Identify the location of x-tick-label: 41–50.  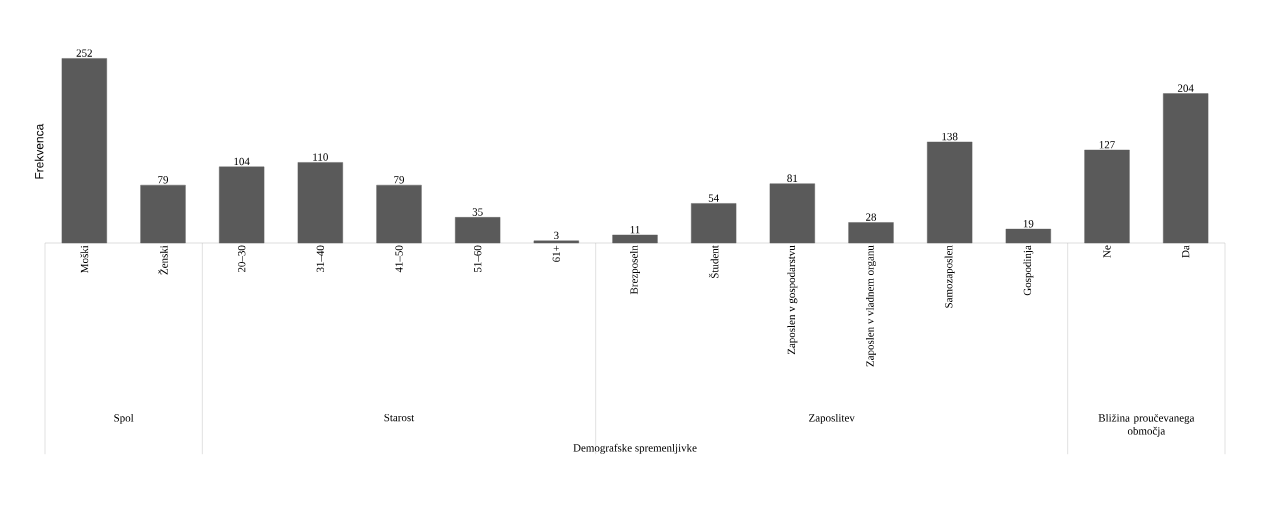
(399, 259).